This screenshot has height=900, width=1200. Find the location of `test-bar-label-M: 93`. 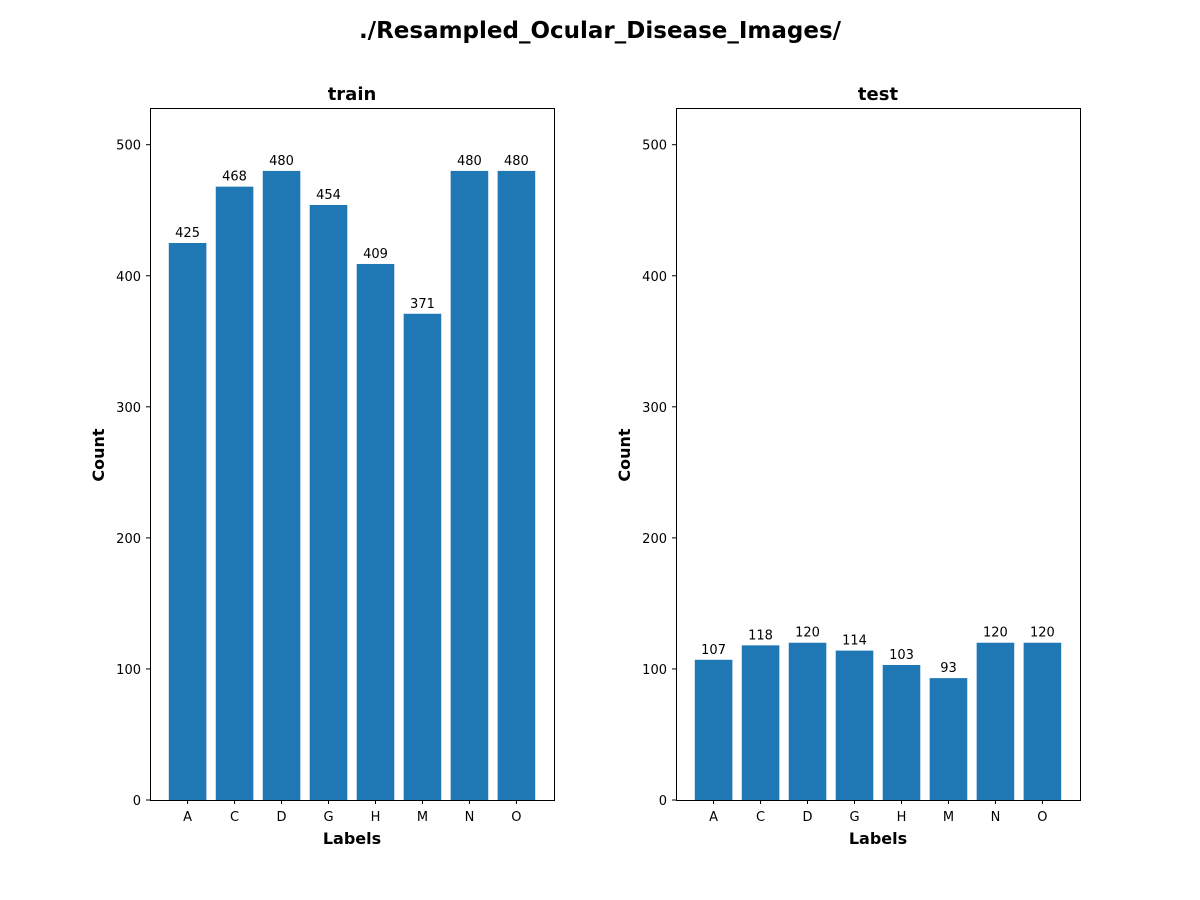

test-bar-label-M: 93 is located at coordinates (948, 668).